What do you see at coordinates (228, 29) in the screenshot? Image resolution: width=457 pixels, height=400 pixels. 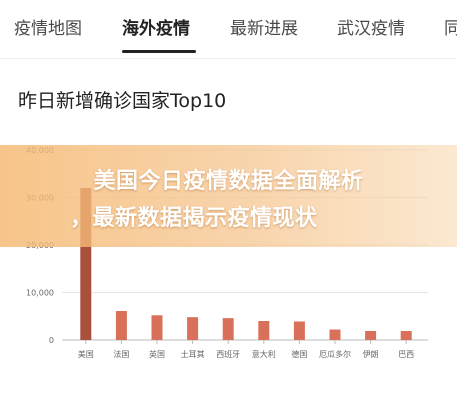 I see `tab-bar: 疫情地图 海外疫情 最新进展 武汉疫情 同` at bounding box center [228, 29].